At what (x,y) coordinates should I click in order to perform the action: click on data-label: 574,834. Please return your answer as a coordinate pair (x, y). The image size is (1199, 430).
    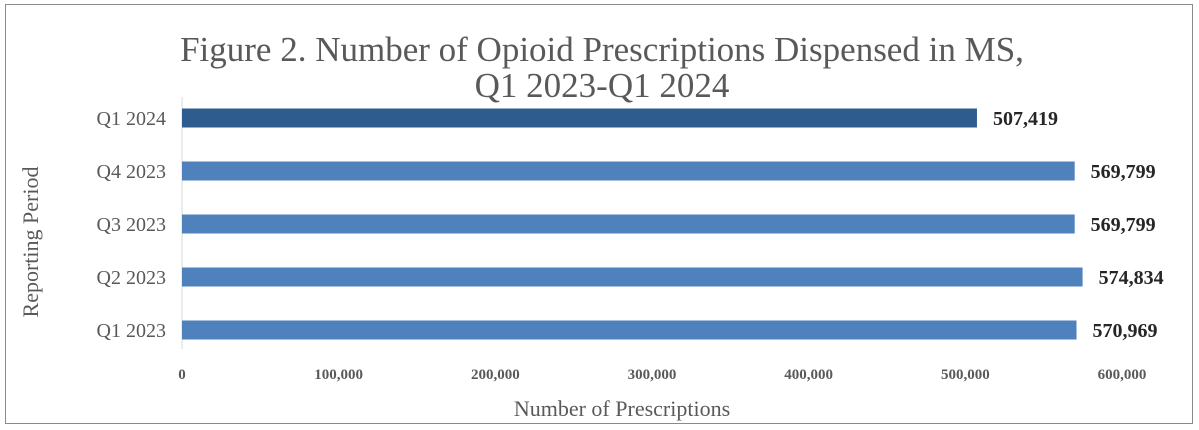
    Looking at the image, I should click on (1131, 278).